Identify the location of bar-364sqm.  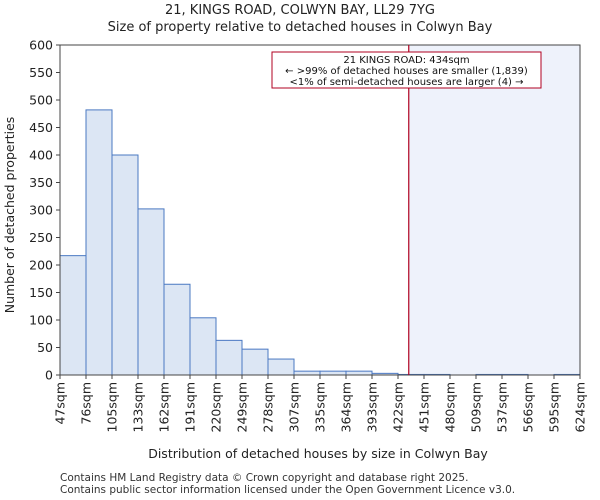
(359, 373).